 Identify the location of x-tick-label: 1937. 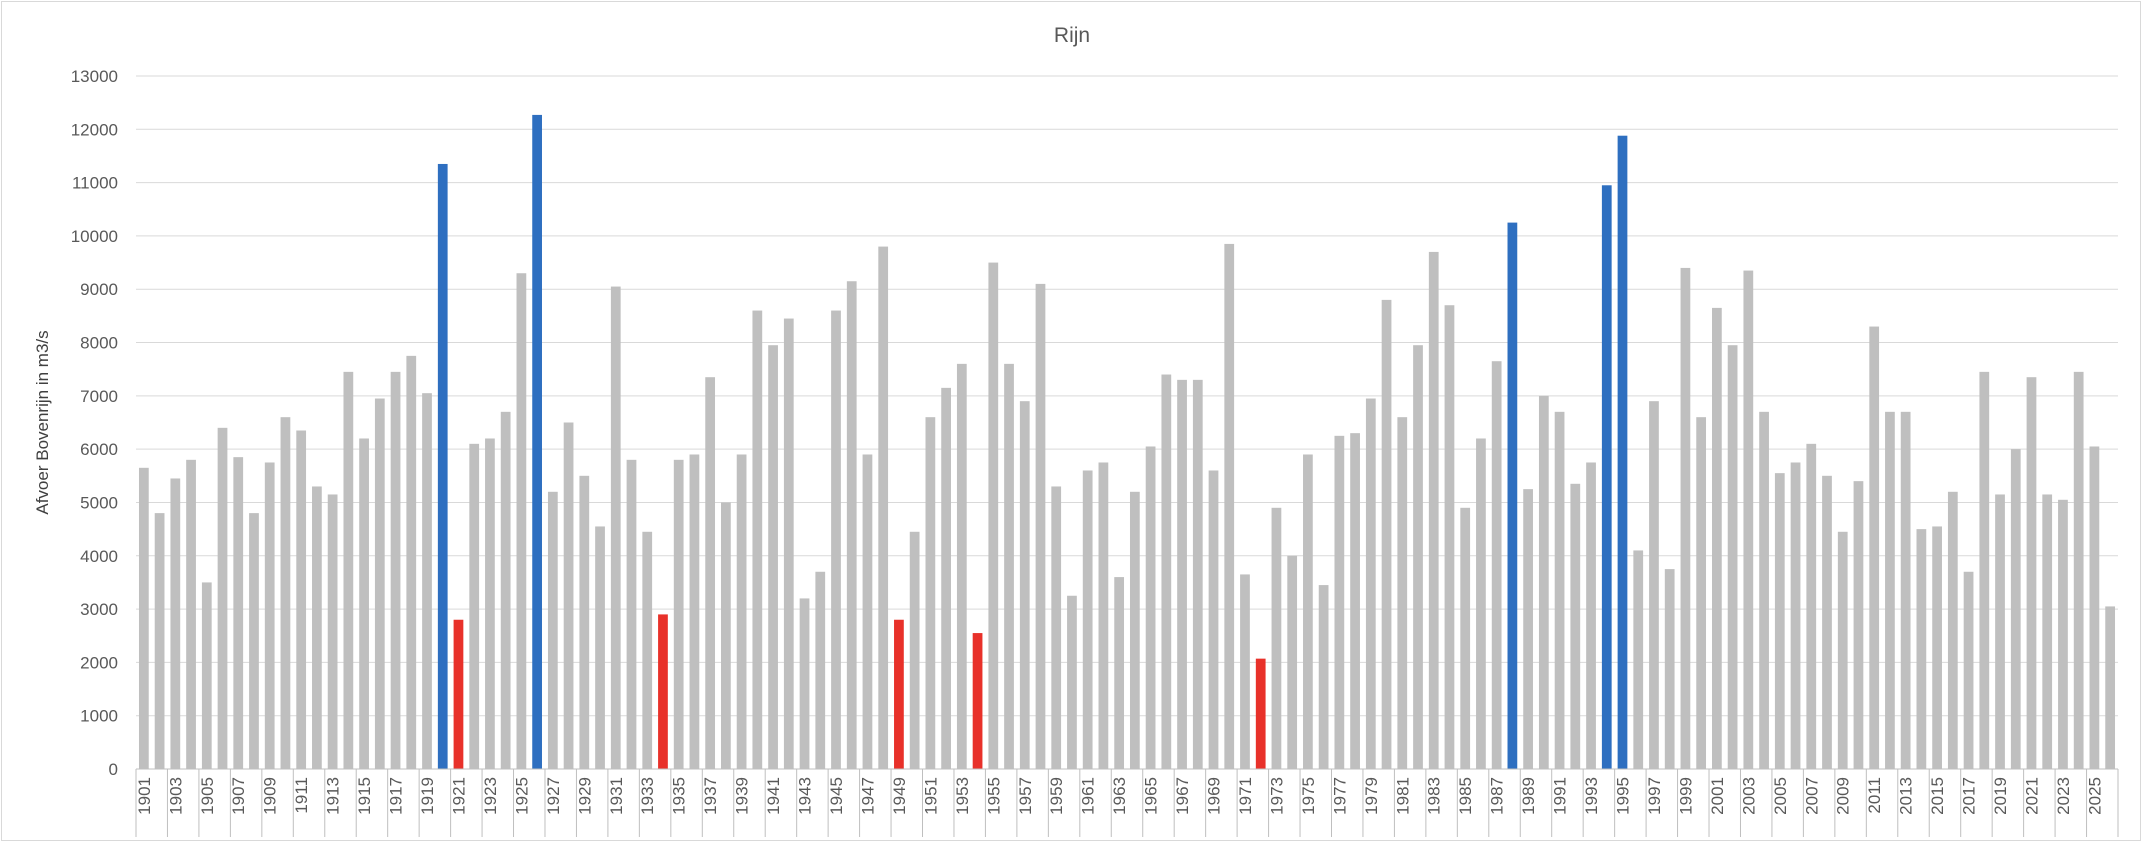
(710, 796).